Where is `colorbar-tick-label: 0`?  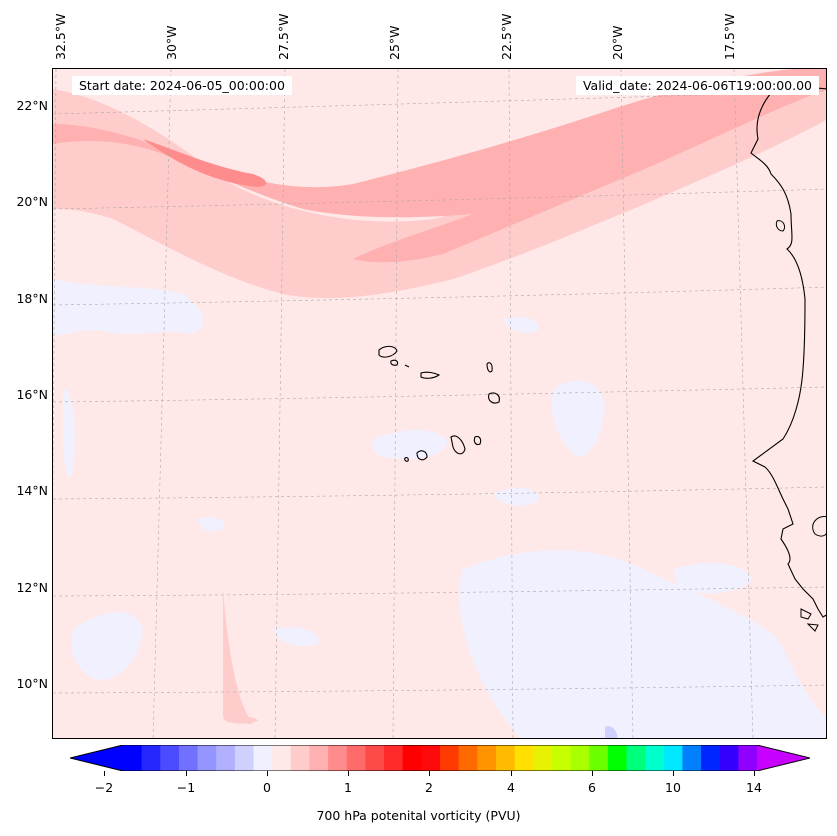
colorbar-tick-label: 0 is located at coordinates (267, 787).